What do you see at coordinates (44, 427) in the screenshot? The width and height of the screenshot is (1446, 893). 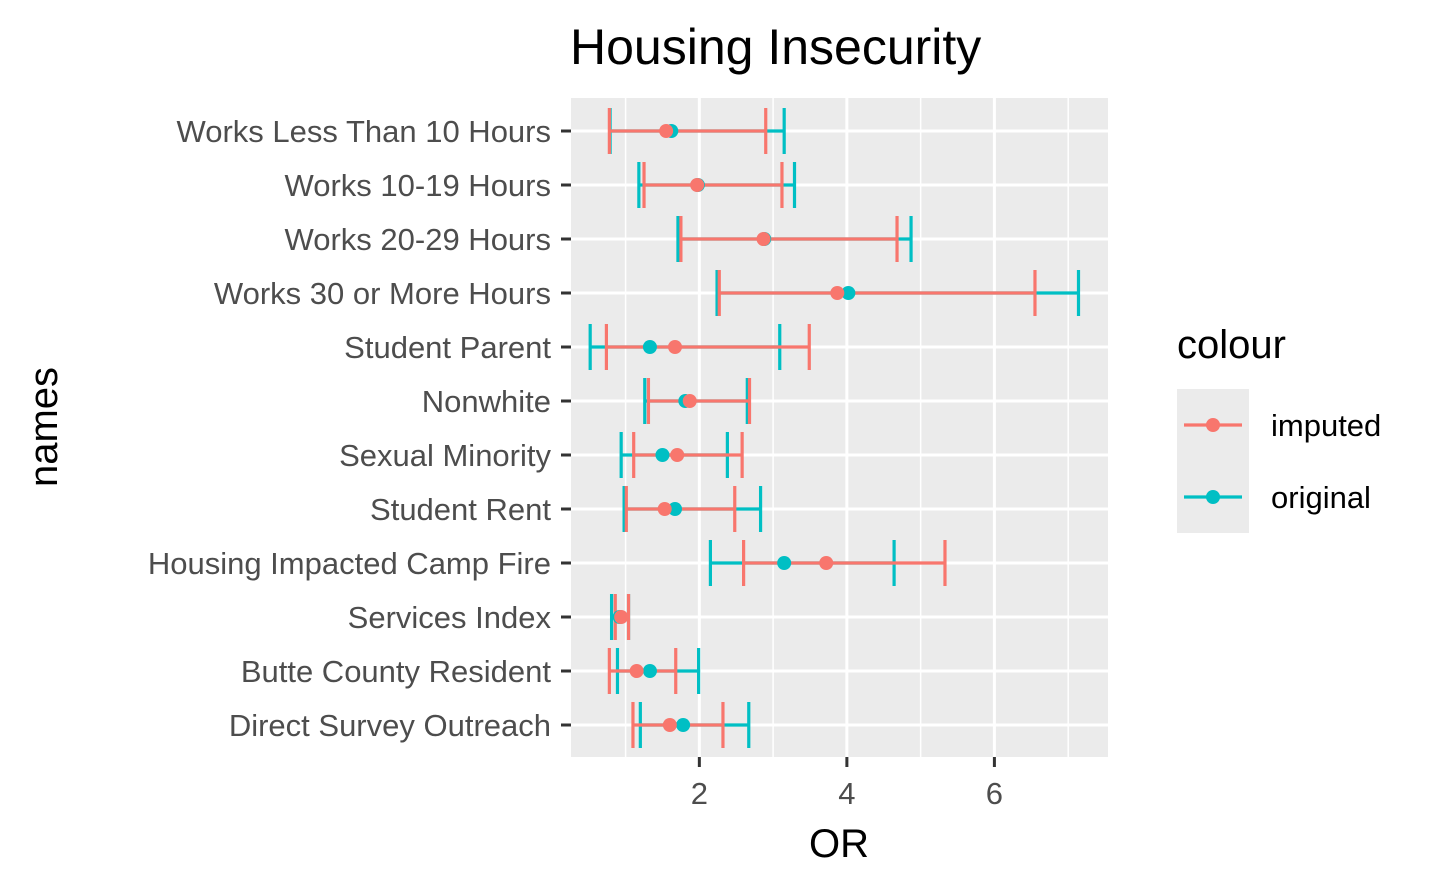 I see `y-axis-title: names` at bounding box center [44, 427].